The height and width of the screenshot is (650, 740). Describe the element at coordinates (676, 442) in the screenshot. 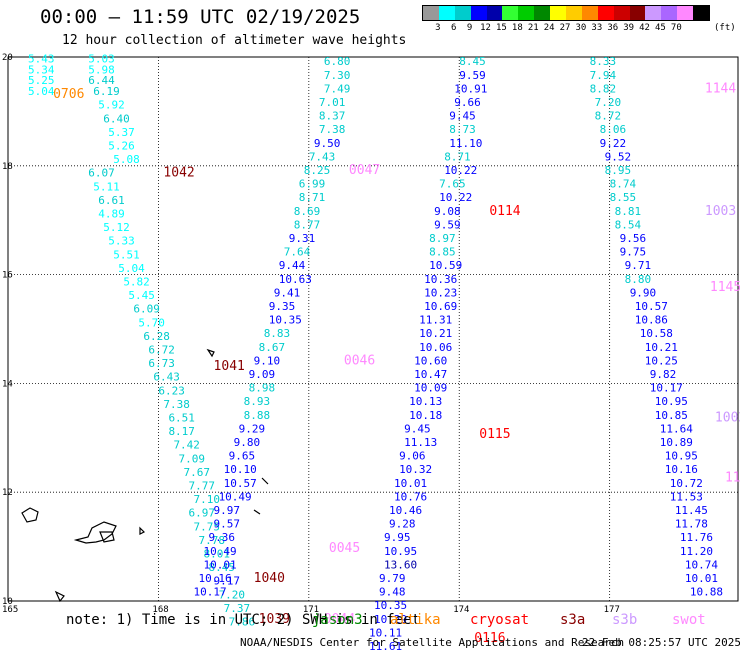

I see `wave-height-value: 10.89` at that location.